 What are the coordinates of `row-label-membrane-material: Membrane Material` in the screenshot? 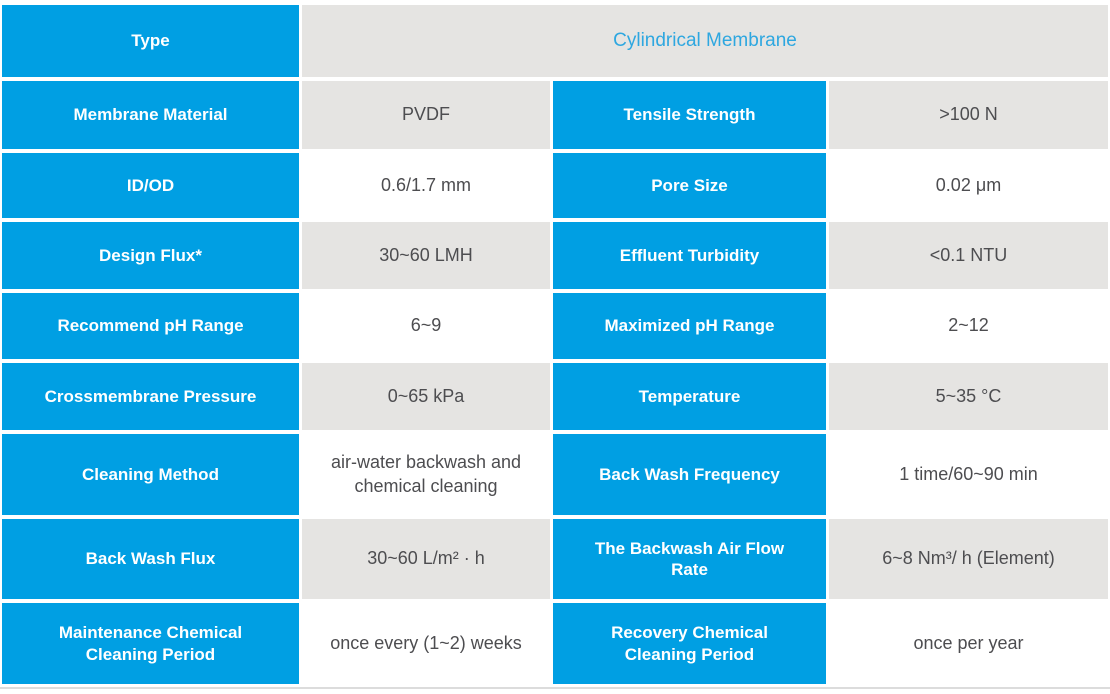 It's located at (150, 115).